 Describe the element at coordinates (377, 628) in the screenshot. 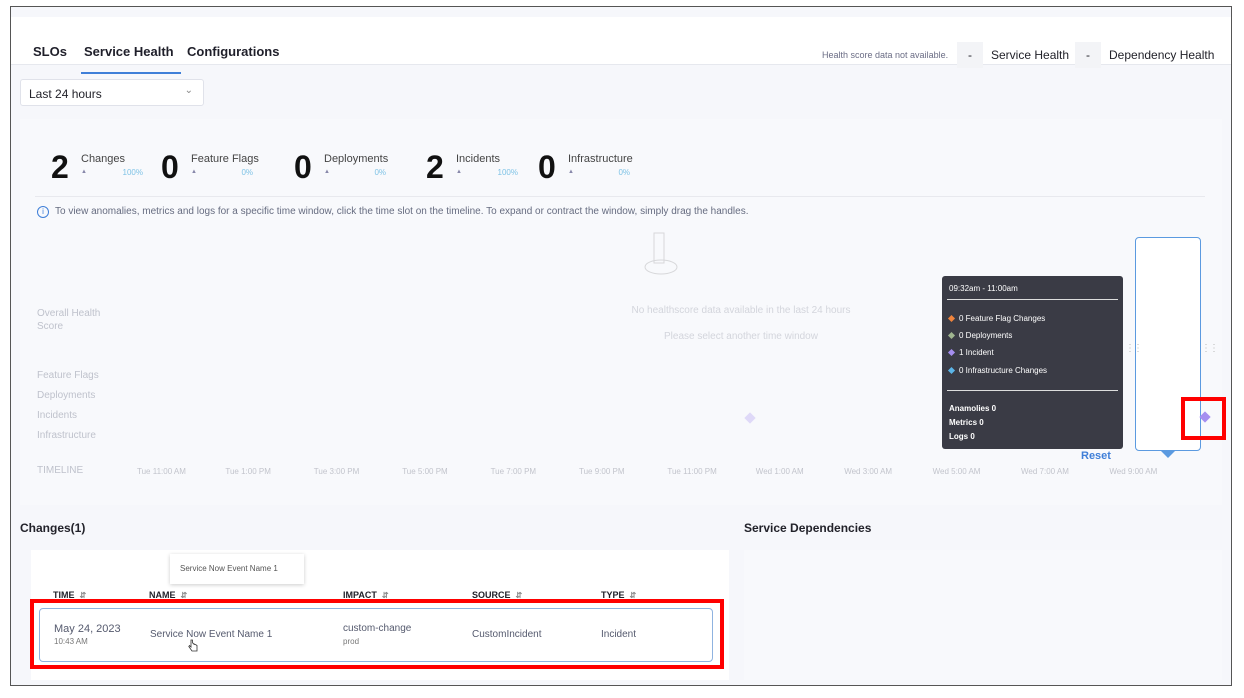

I see `row-impact: custom-change` at that location.